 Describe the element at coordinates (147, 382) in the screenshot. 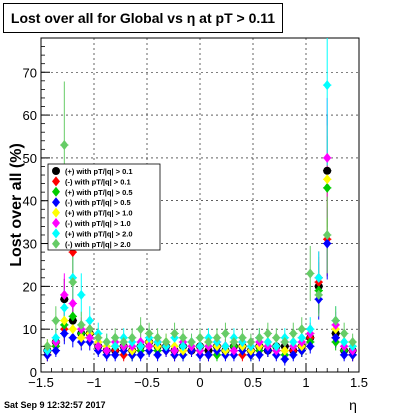

I see `x-tick-label: −0.5` at that location.